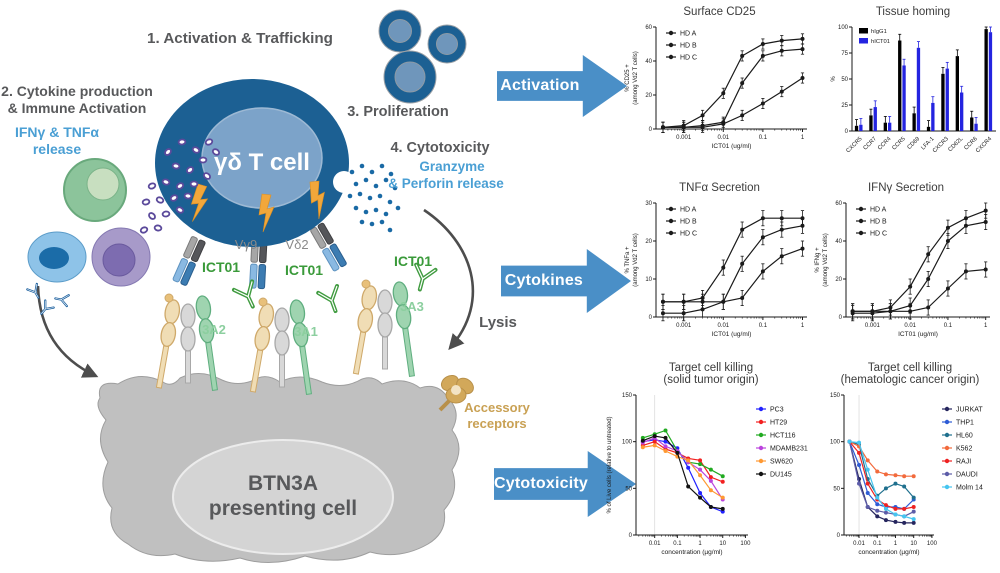 Image resolution: width=1000 pixels, height=573 pixels. Describe the element at coordinates (374, 198) in the screenshot. I see `granzyme-dots` at that location.